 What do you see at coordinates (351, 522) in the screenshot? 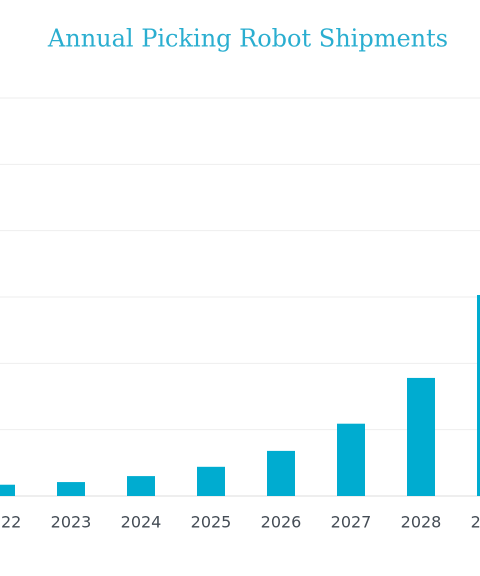
I see `x-tick-label: 2027` at bounding box center [351, 522].